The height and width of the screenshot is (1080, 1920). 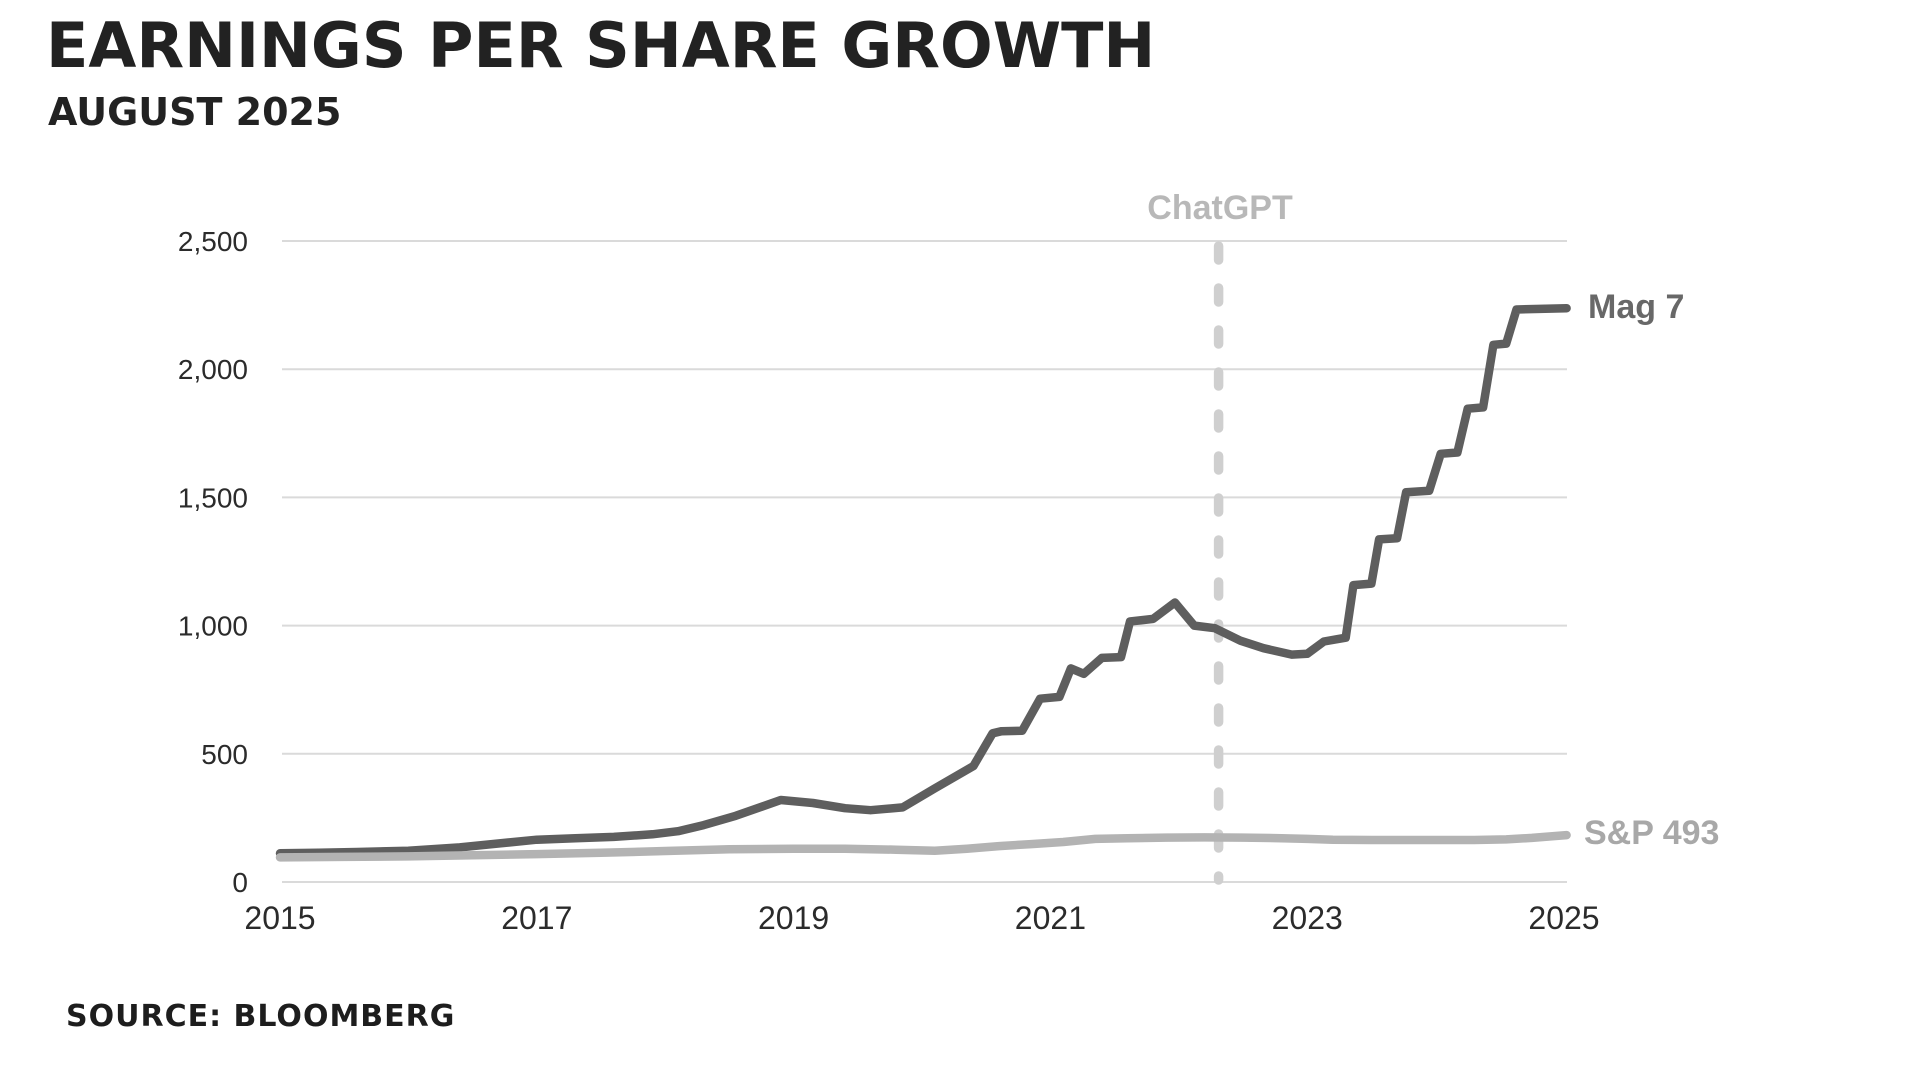 What do you see at coordinates (1652, 833) in the screenshot?
I see `series-label-sp493: S&P 493` at bounding box center [1652, 833].